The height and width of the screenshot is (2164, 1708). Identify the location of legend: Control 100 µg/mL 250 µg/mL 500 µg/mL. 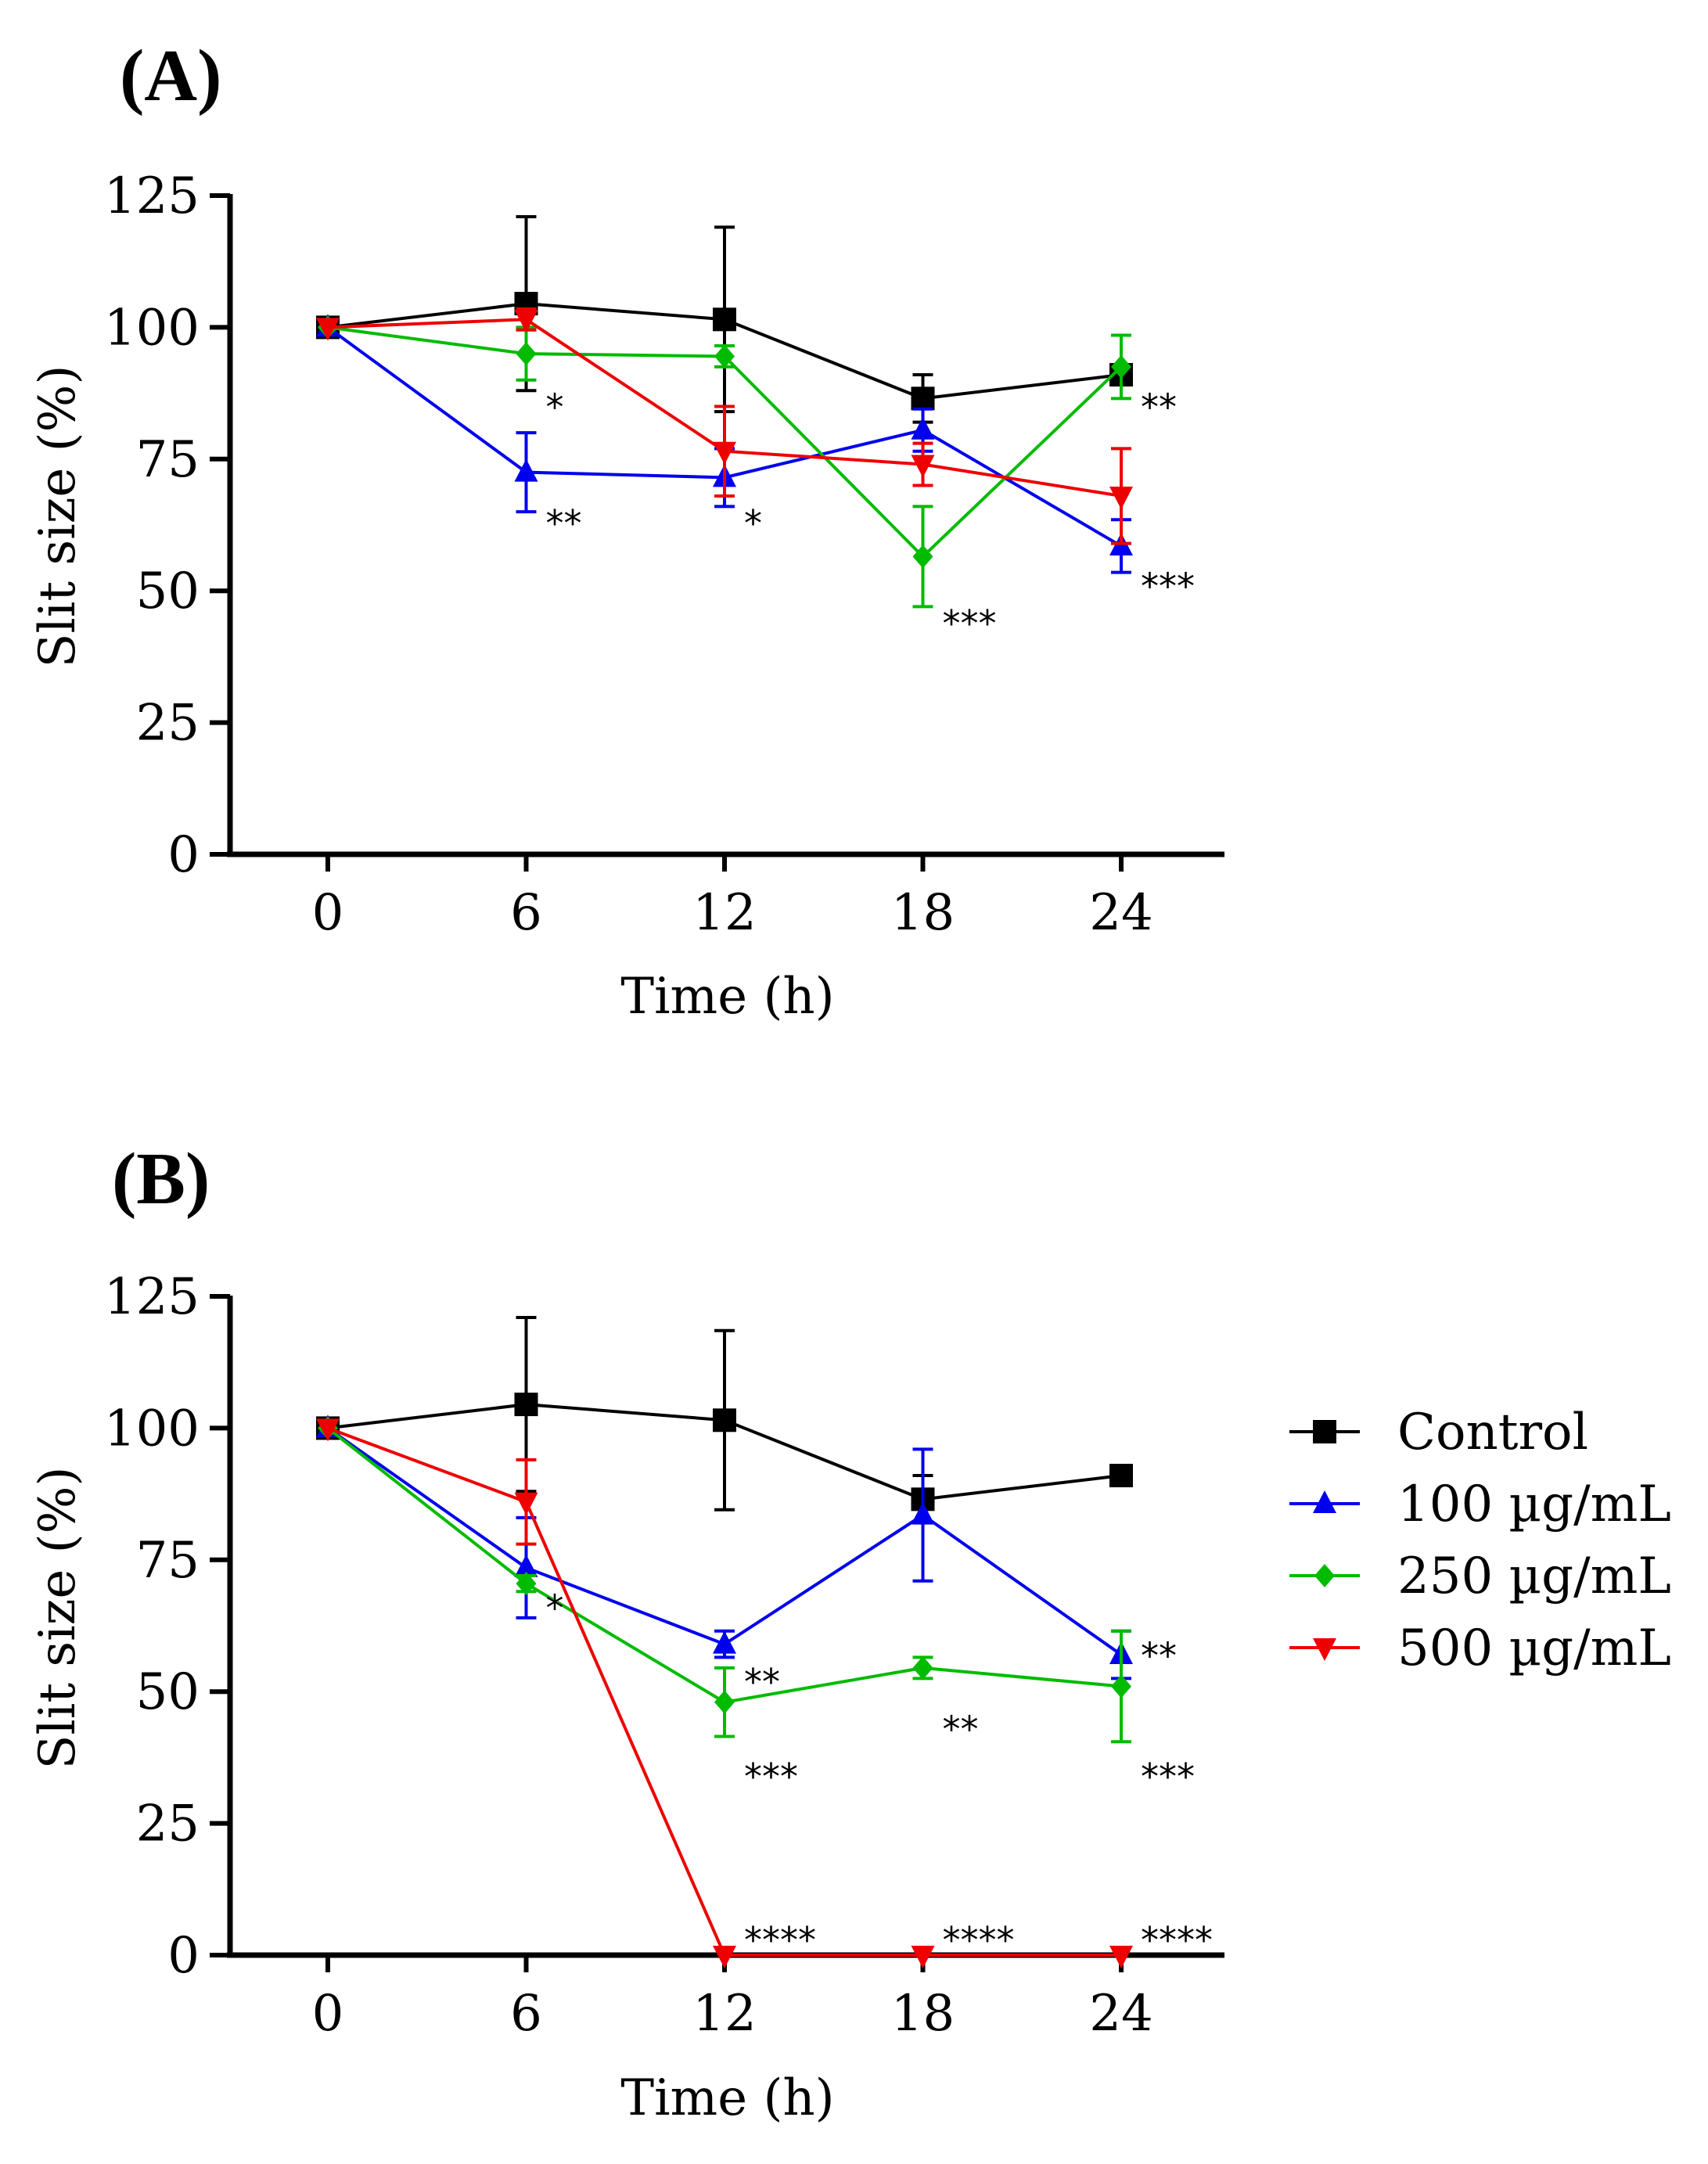
(1480, 1541).